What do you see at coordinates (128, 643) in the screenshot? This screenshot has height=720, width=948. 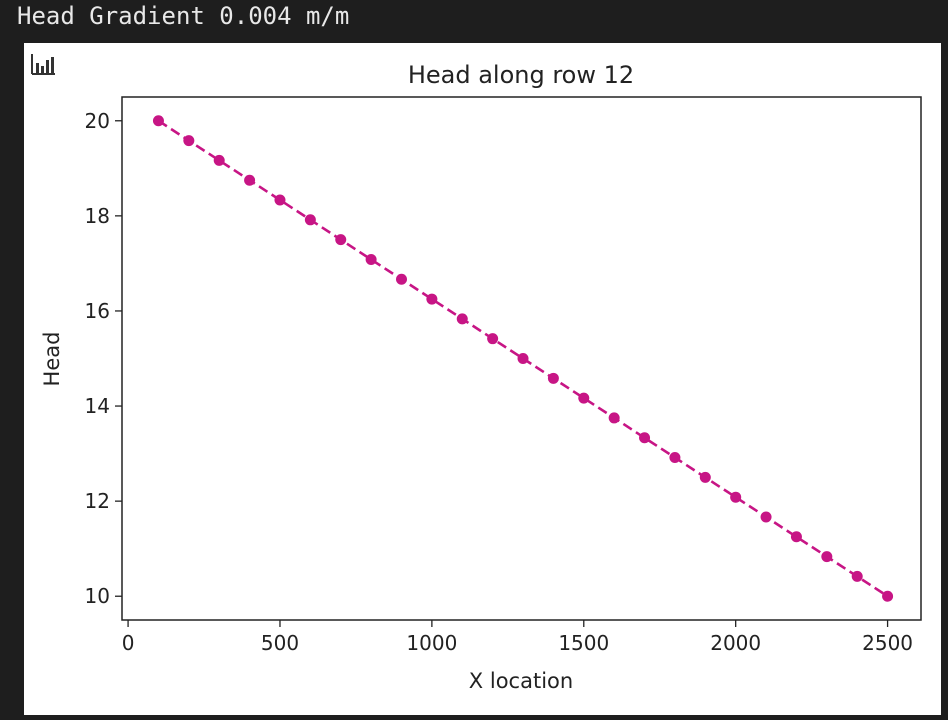 I see `x-tick-label: 0` at bounding box center [128, 643].